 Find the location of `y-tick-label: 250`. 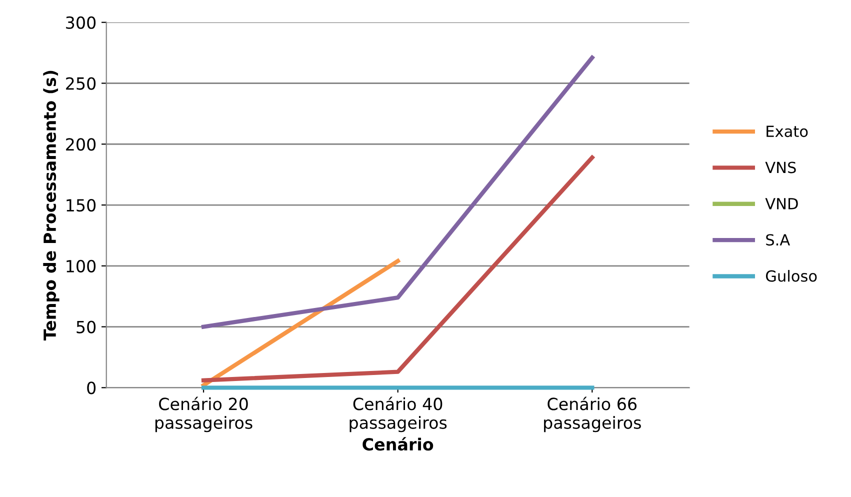

y-tick-label: 250 is located at coordinates (81, 83).